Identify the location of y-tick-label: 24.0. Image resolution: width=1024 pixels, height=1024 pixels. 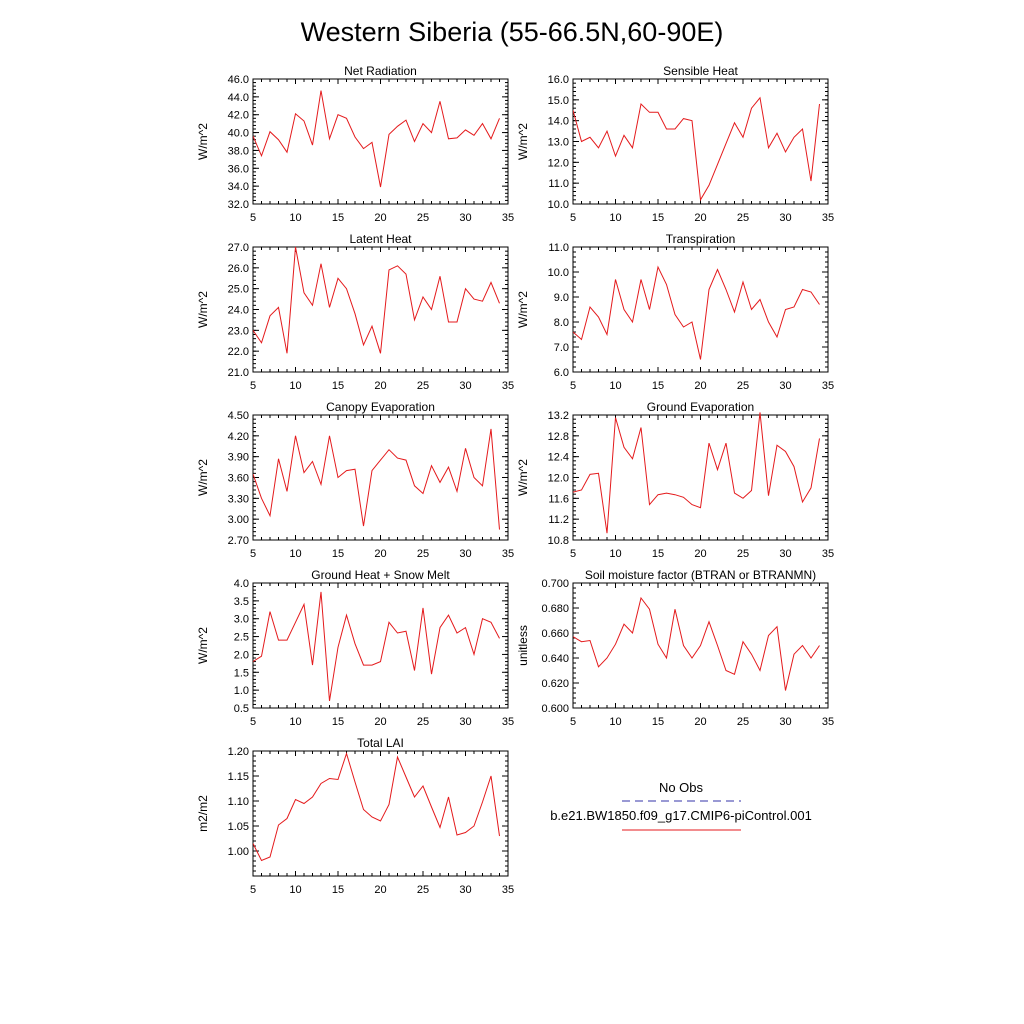
(238, 311).